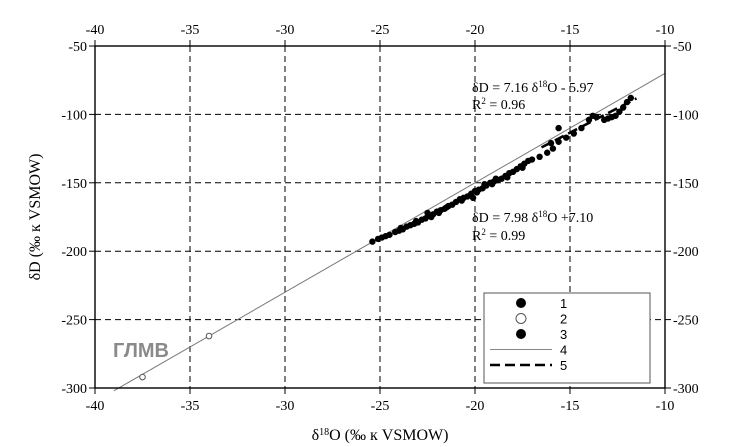  I want to click on x-tick-label-bottom: -10, so click(665, 406).